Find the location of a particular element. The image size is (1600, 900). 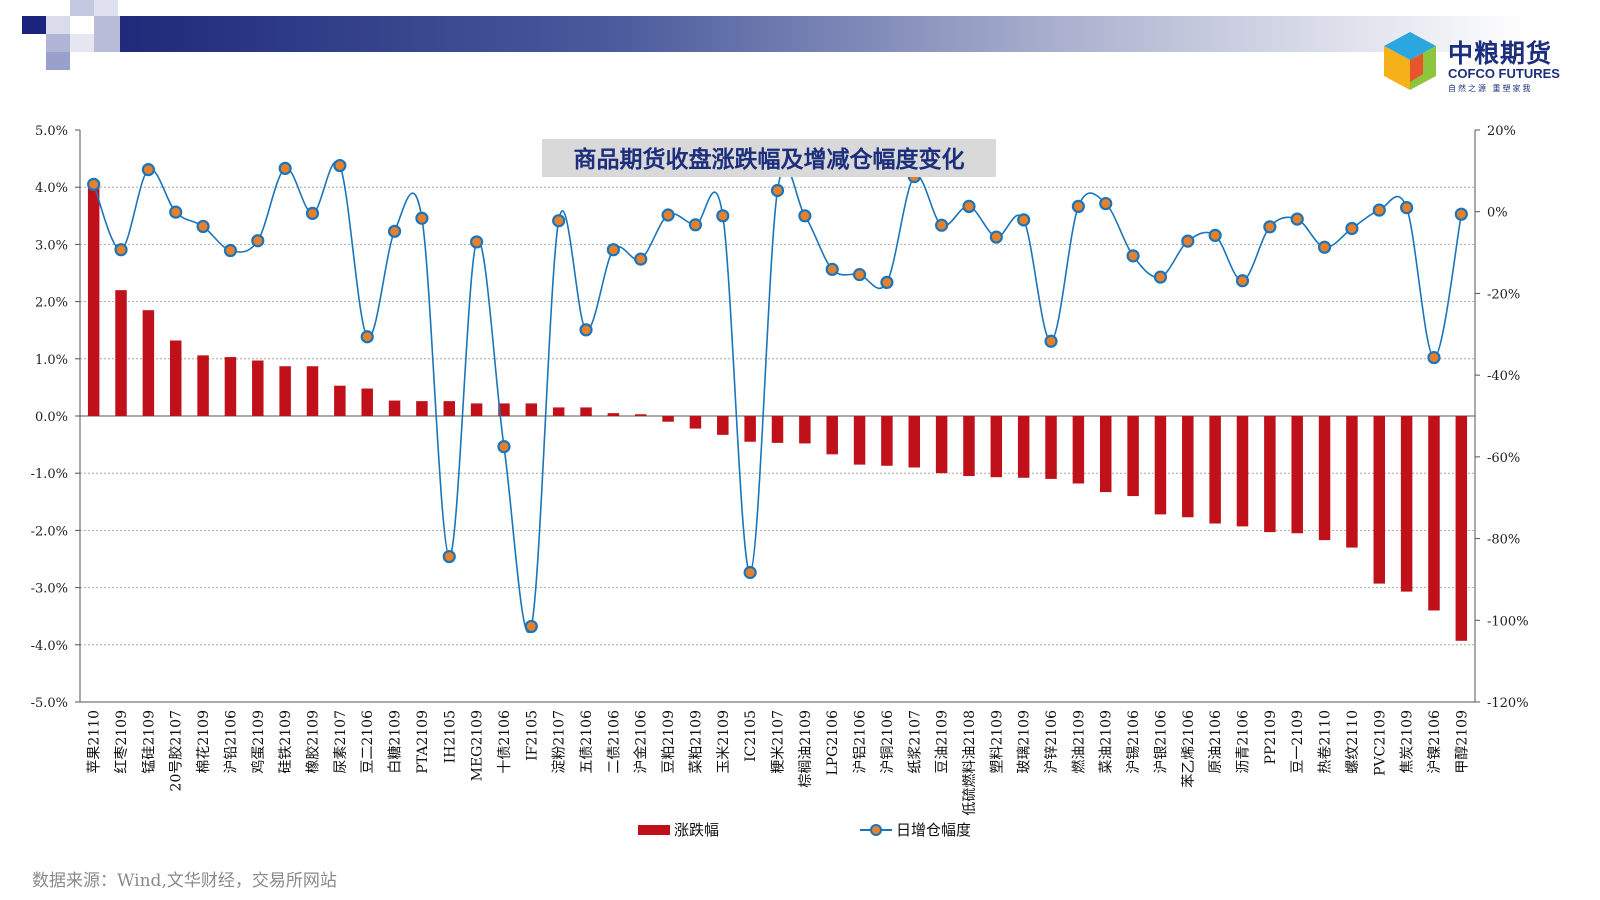

chart-title-background is located at coordinates (769, 158).